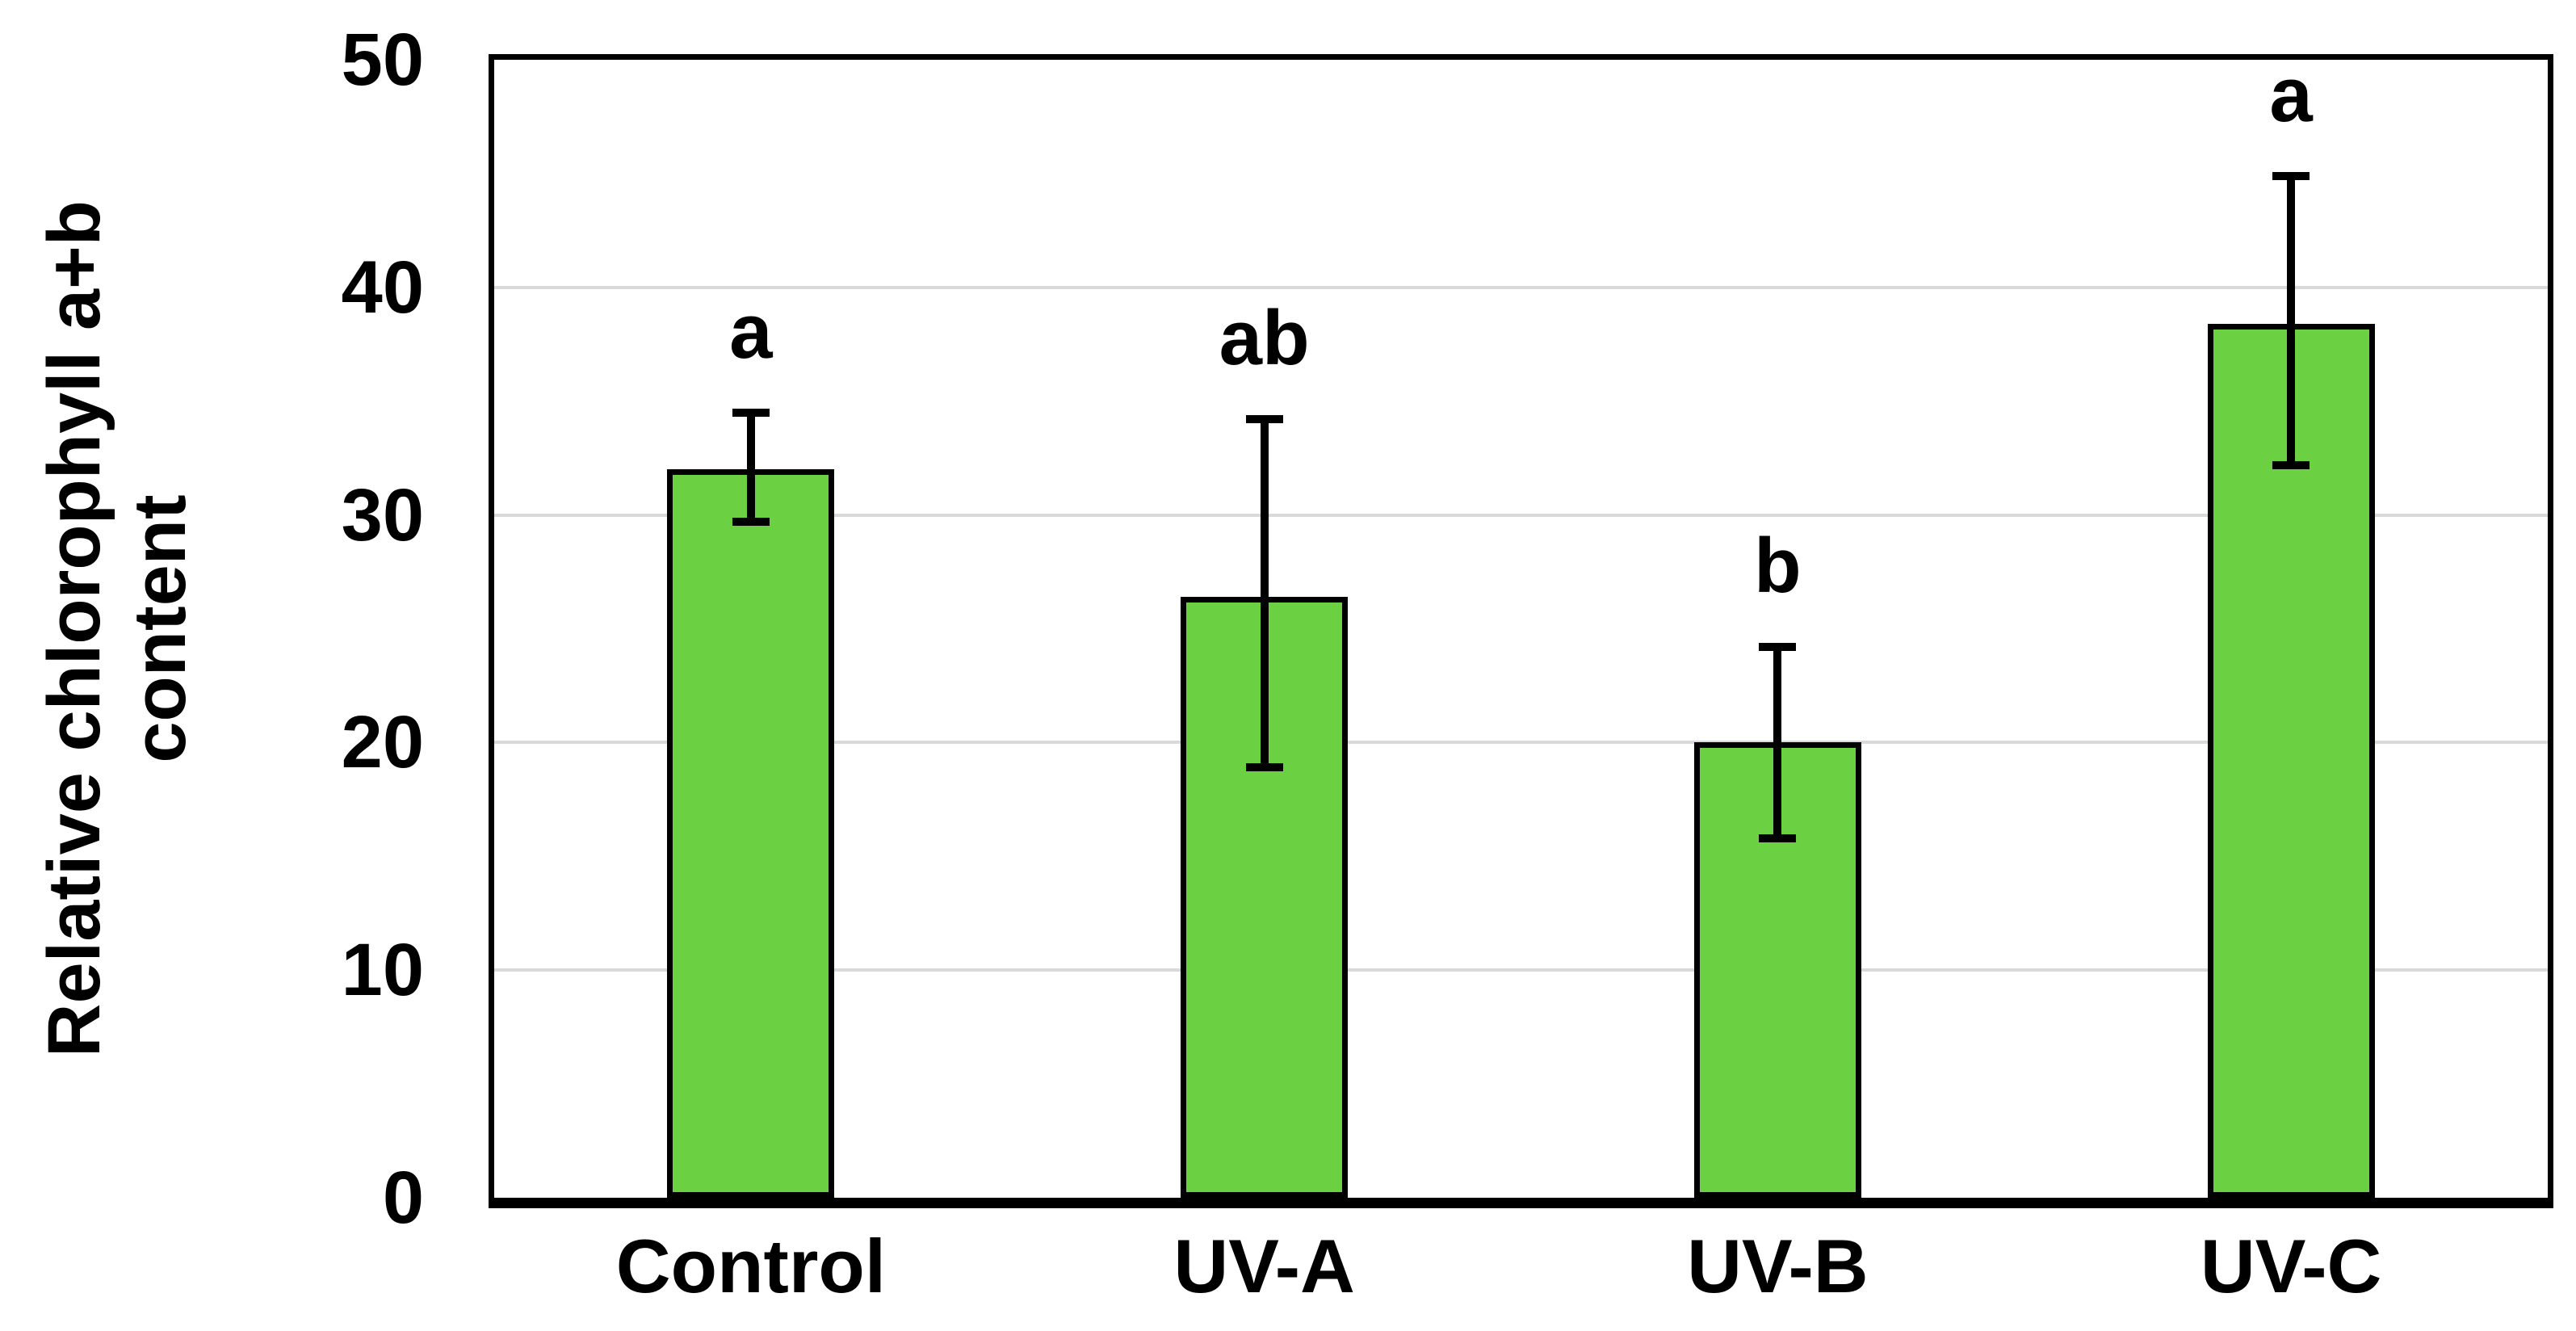 Image resolution: width=2576 pixels, height=1331 pixels. I want to click on sig-letter-uv-b: b, so click(1778, 566).